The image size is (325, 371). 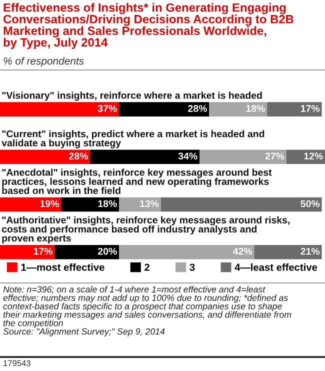 What do you see at coordinates (310, 204) in the screenshot?
I see `data-label: 50%` at bounding box center [310, 204].